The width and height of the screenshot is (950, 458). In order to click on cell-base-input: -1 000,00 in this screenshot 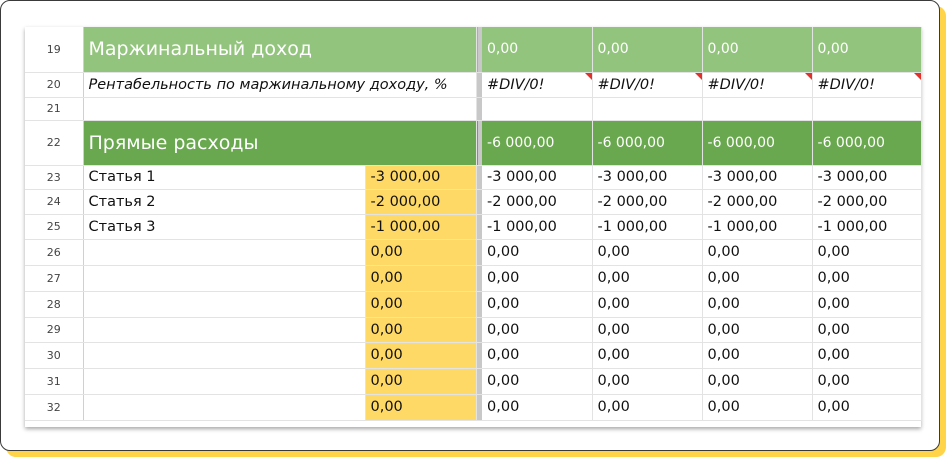, I will do `click(421, 227)`.